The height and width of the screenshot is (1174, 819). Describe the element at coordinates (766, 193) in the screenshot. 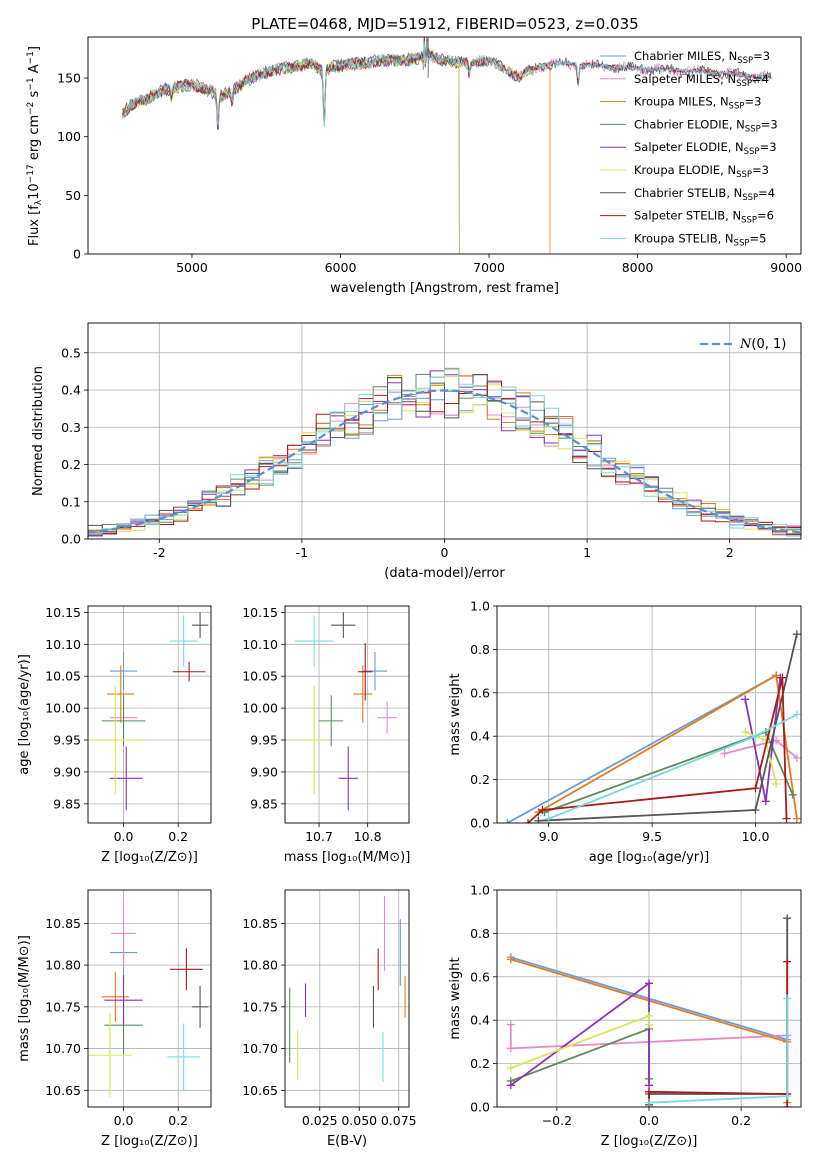

I see `legend-count: =4` at that location.